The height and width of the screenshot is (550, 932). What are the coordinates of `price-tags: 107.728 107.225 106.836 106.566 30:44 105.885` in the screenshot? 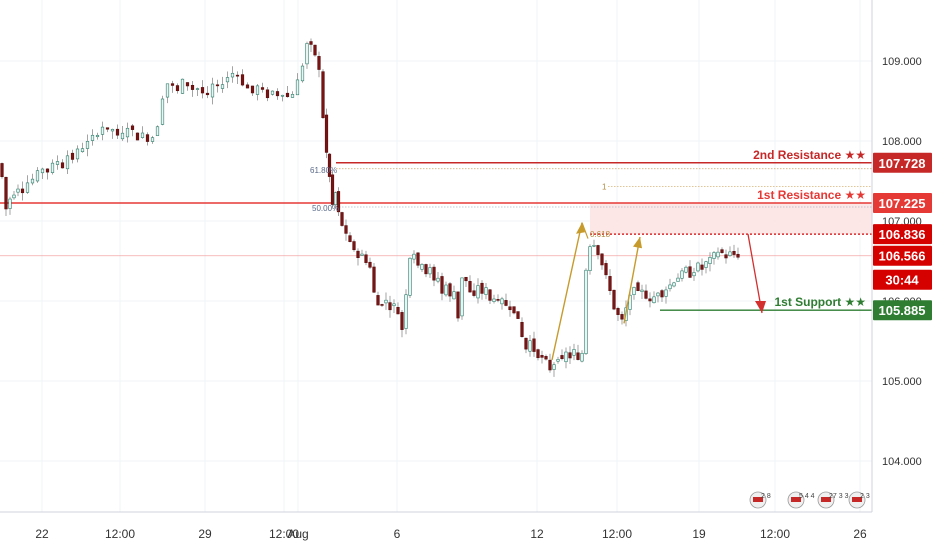 It's located at (902, 236).